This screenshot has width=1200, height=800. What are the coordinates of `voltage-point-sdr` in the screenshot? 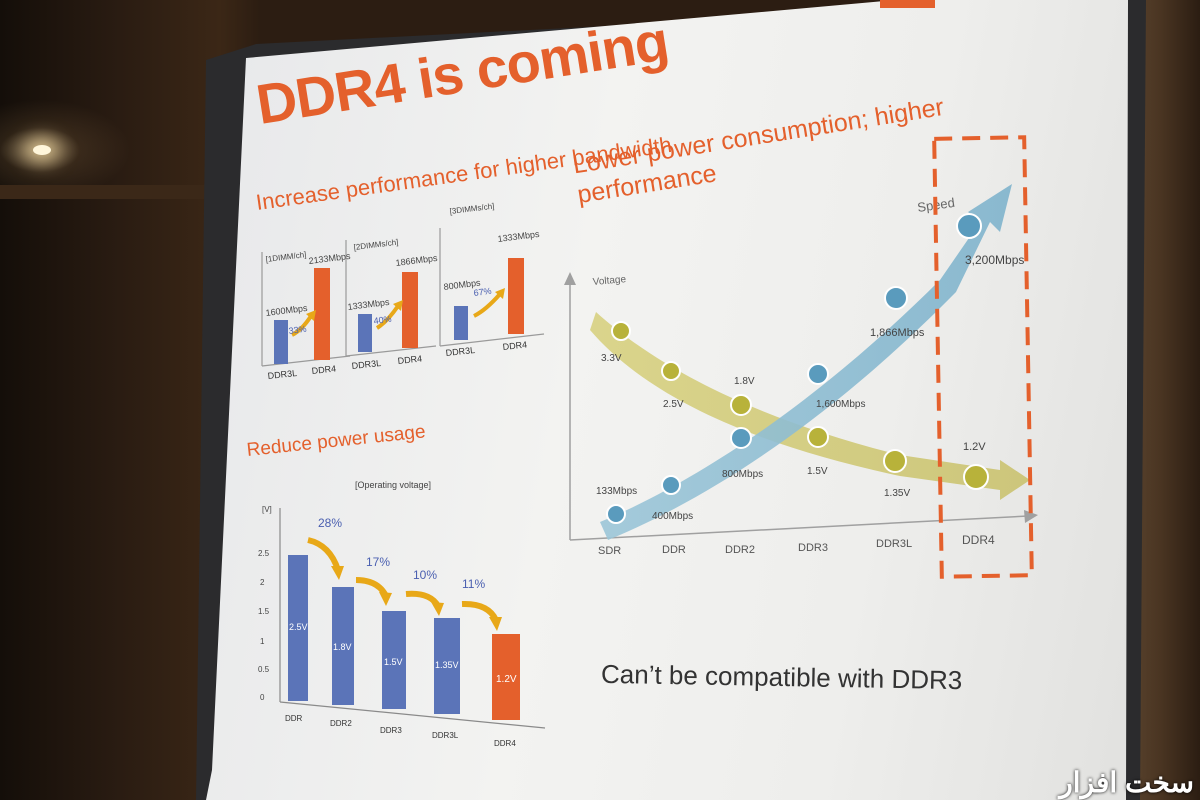 It's located at (621, 331).